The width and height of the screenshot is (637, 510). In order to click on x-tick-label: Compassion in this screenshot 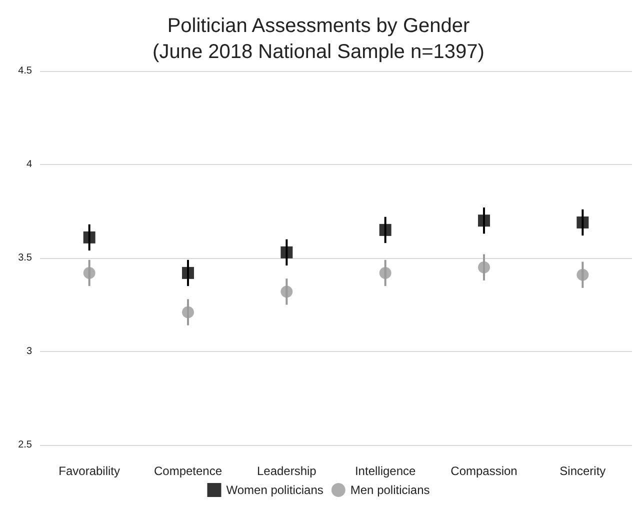, I will do `click(484, 471)`.